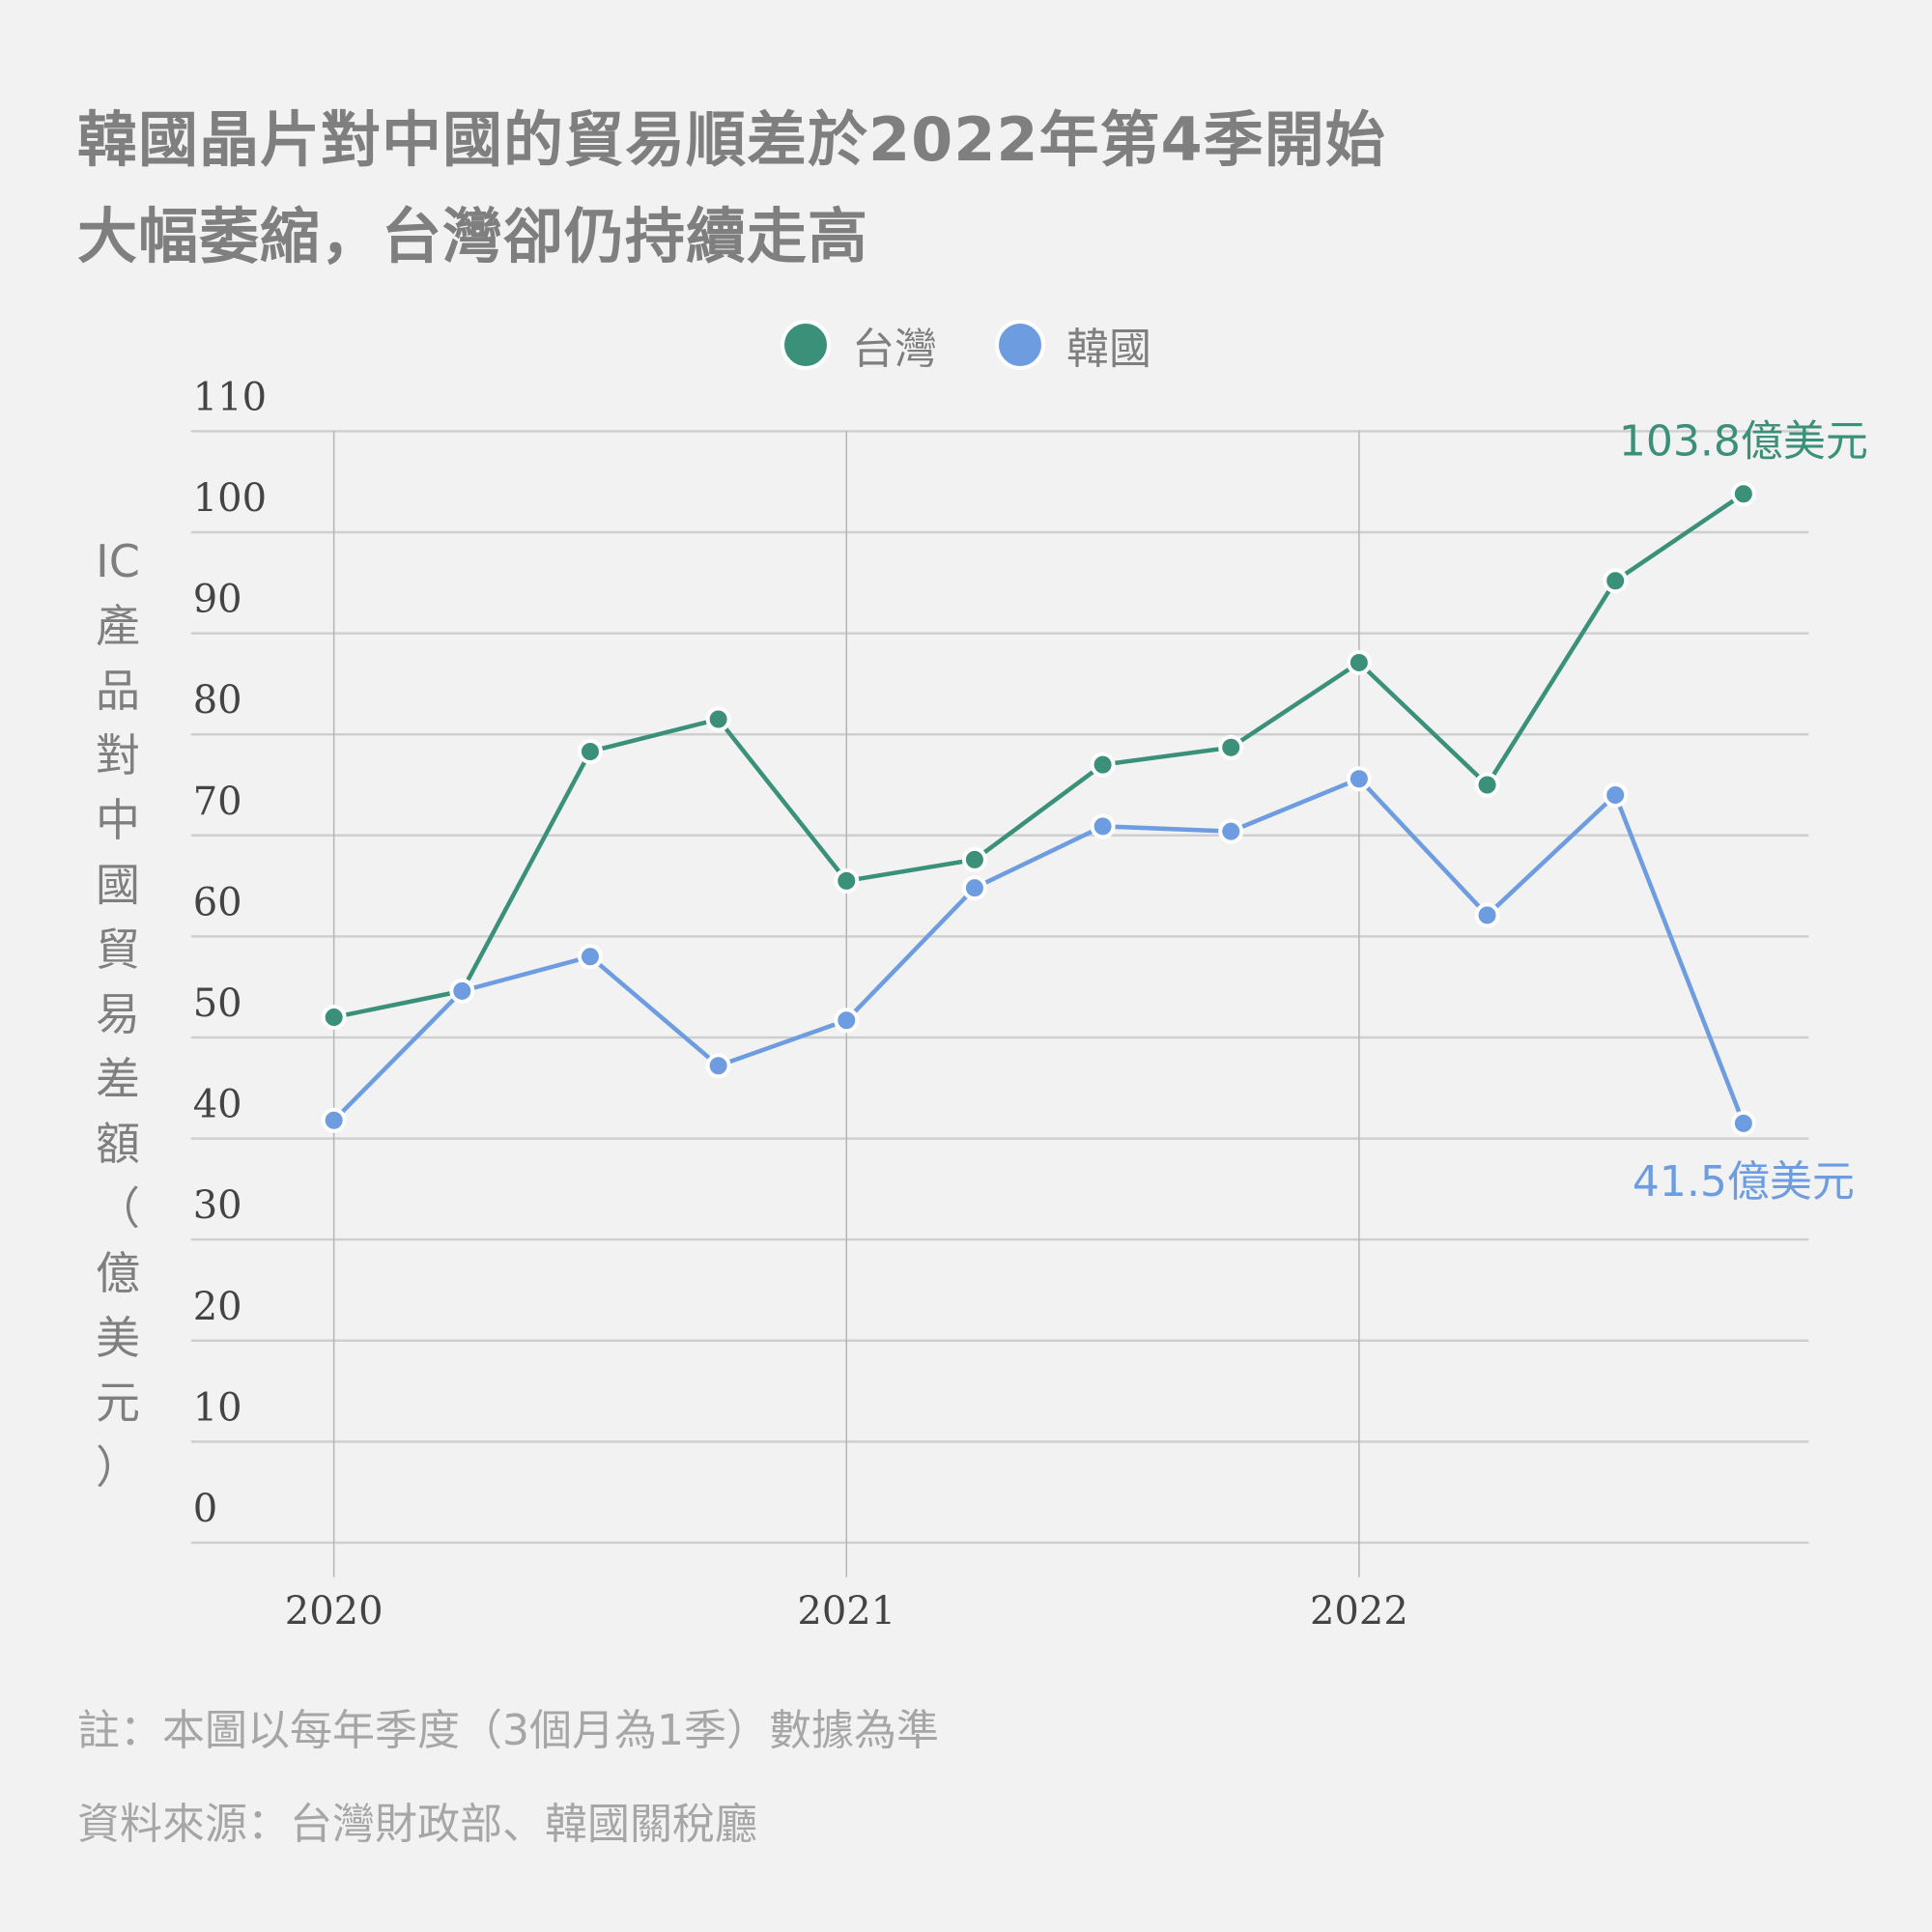 Image resolution: width=1932 pixels, height=1932 pixels. Describe the element at coordinates (118, 1079) in the screenshot. I see `y-axis-label-char: 差` at that location.